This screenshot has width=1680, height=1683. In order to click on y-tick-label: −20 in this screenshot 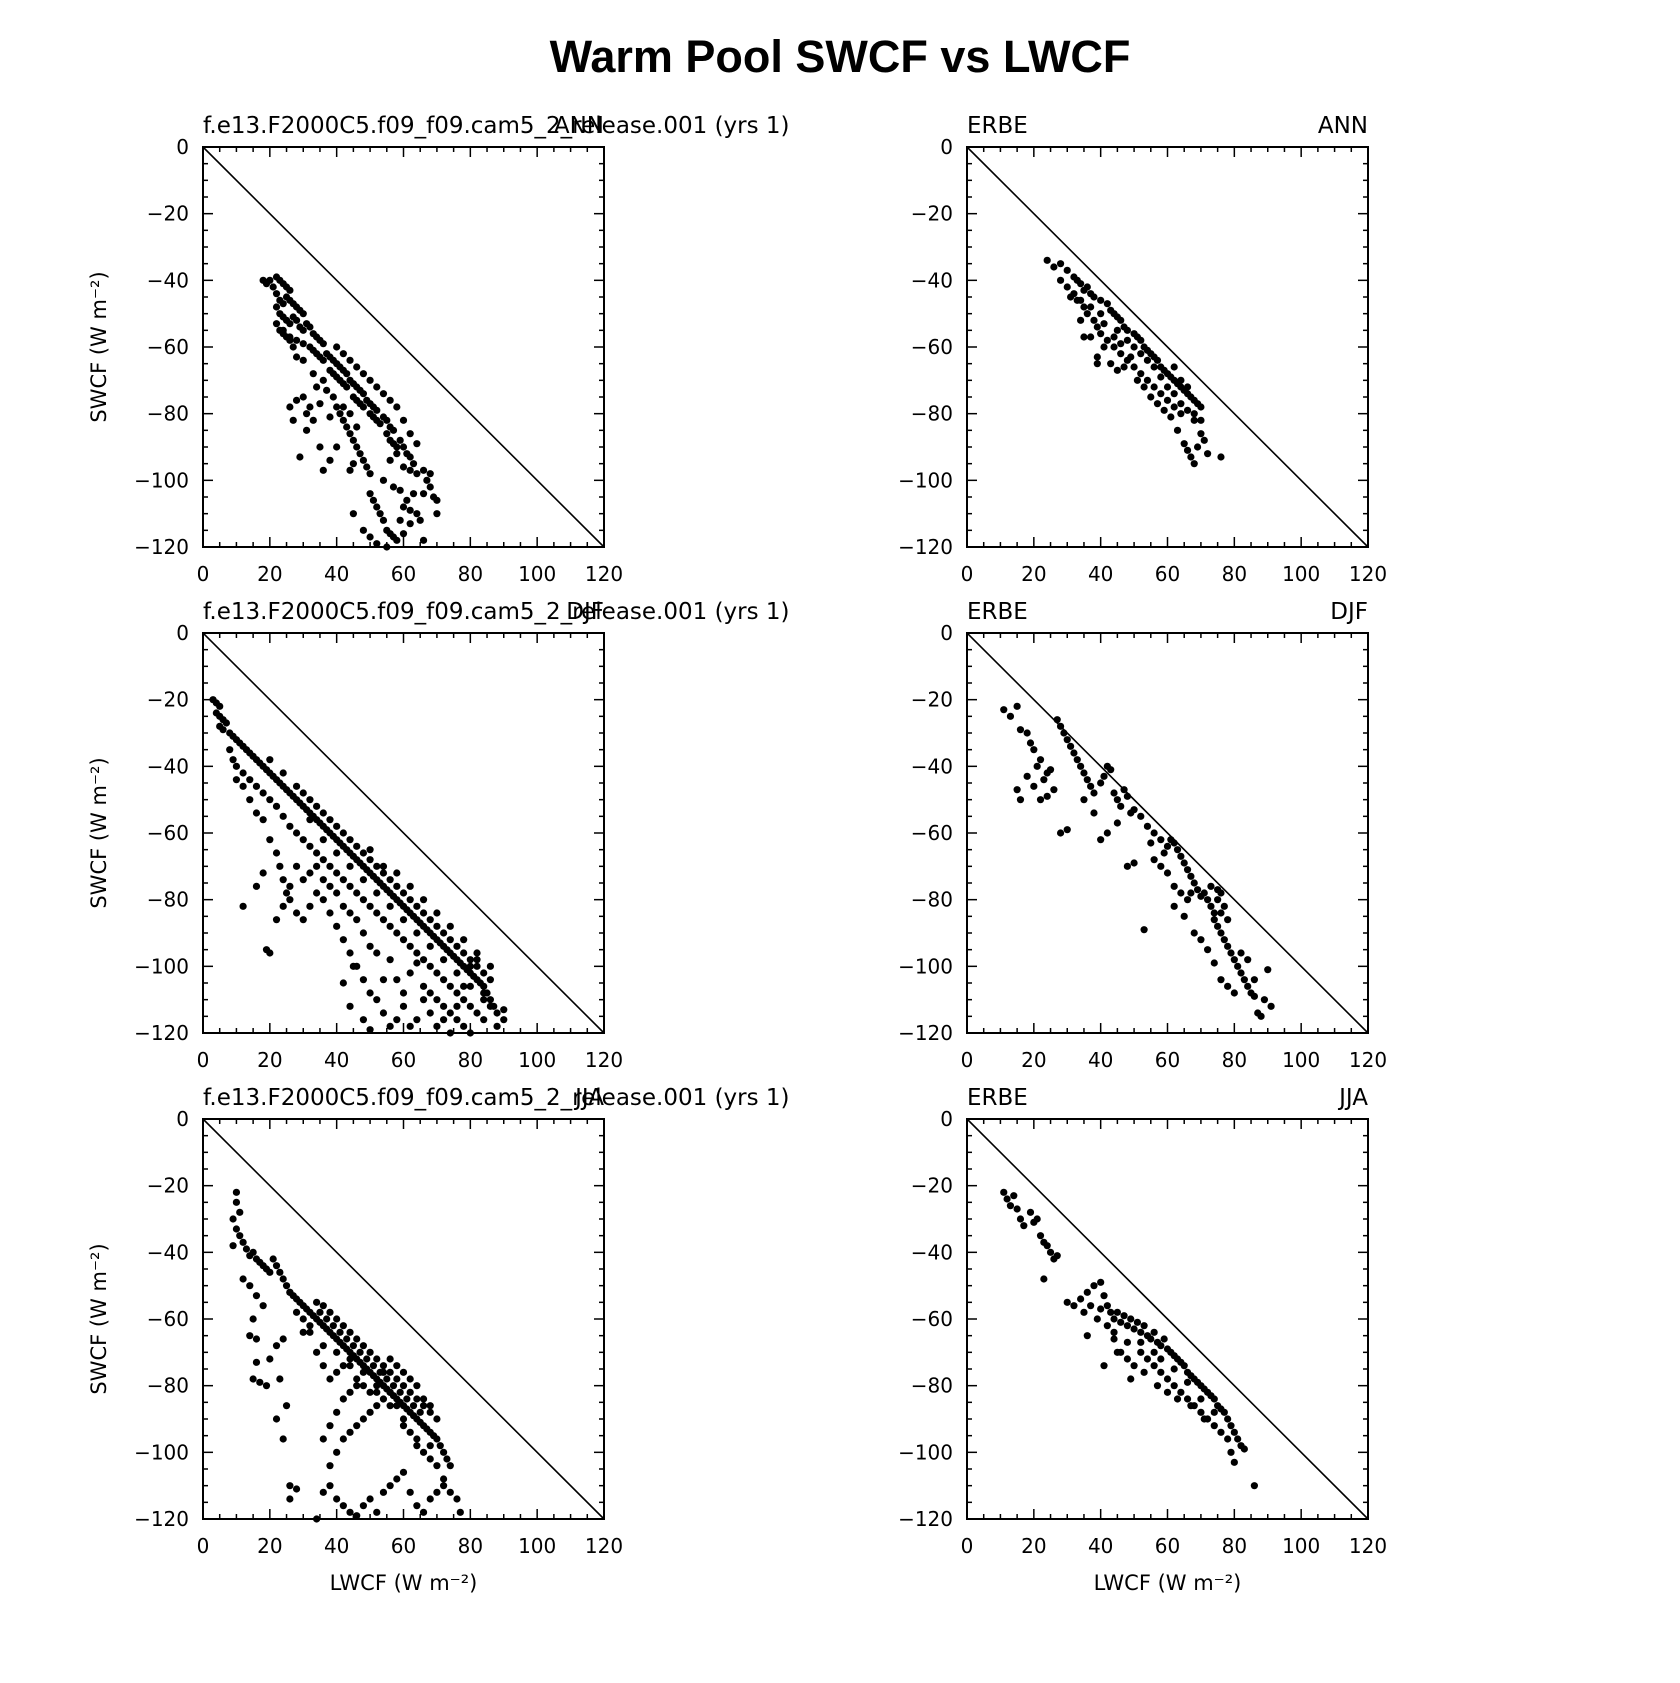, I will do `click(168, 214)`.